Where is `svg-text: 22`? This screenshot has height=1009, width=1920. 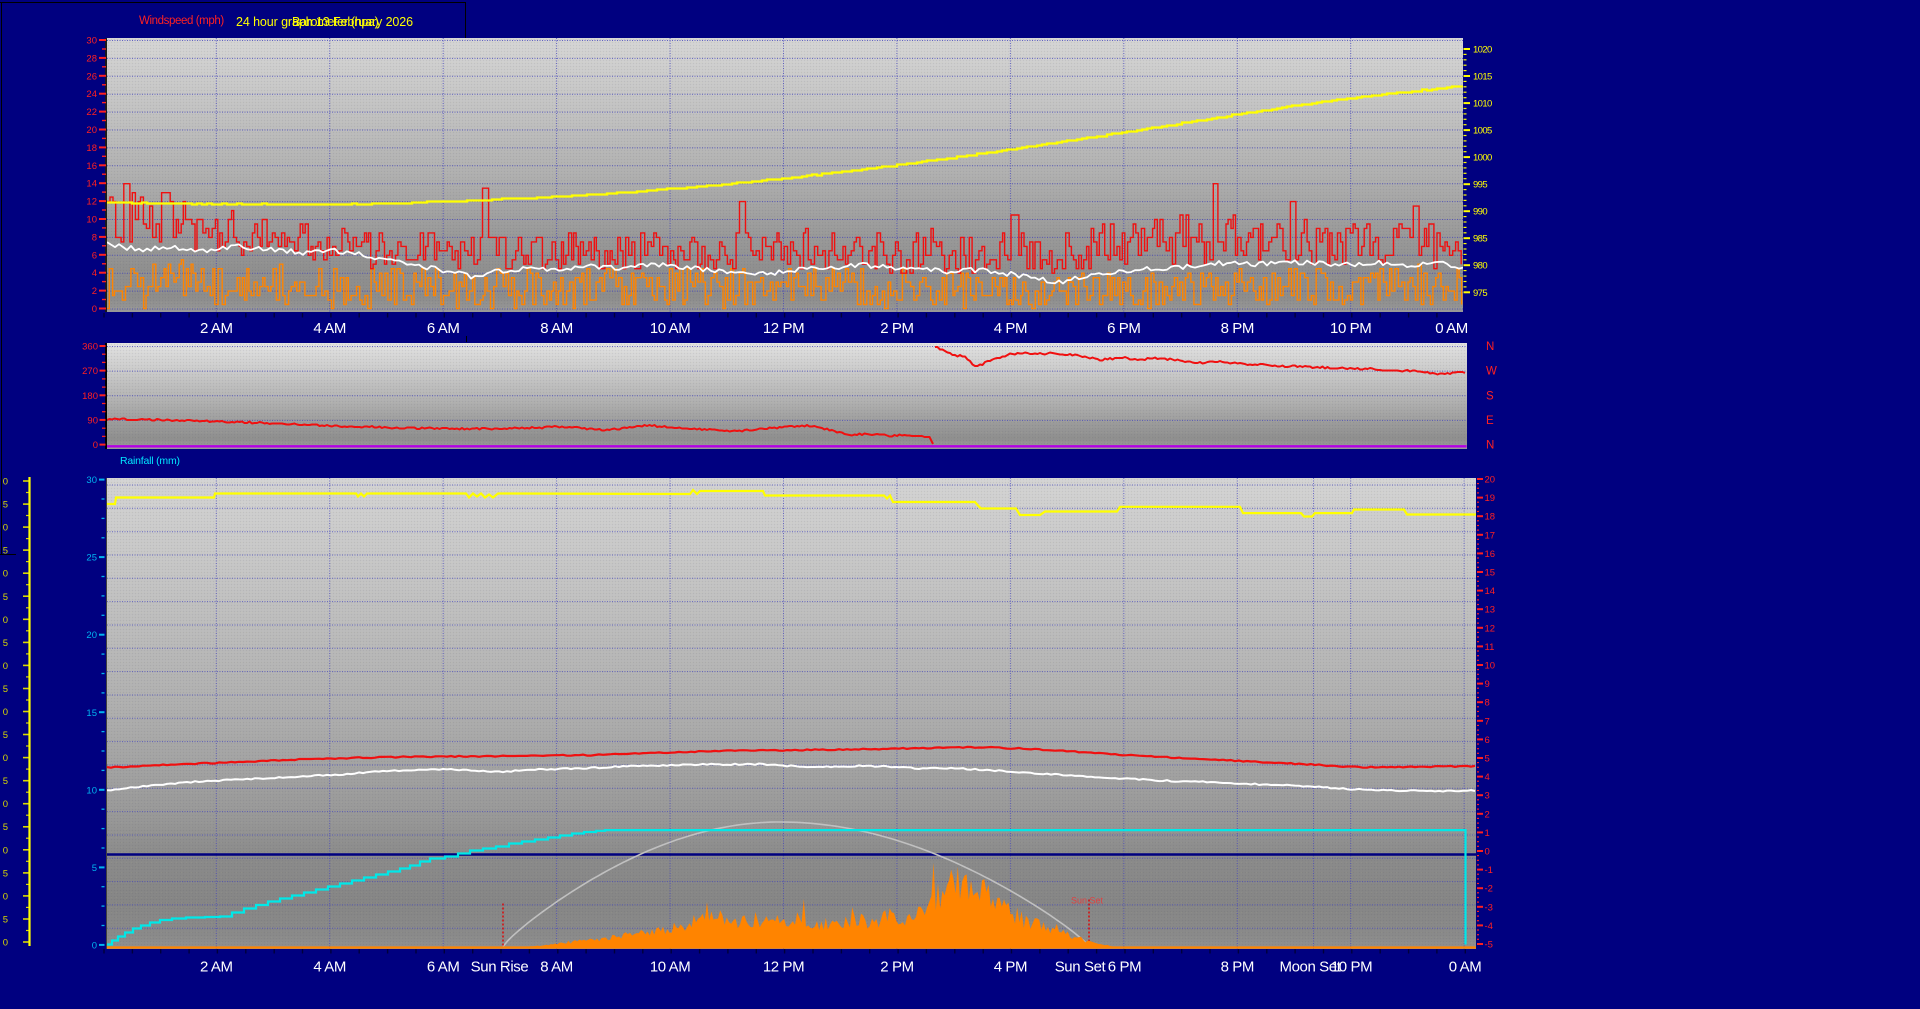
svg-text: 22 is located at coordinates (91, 112).